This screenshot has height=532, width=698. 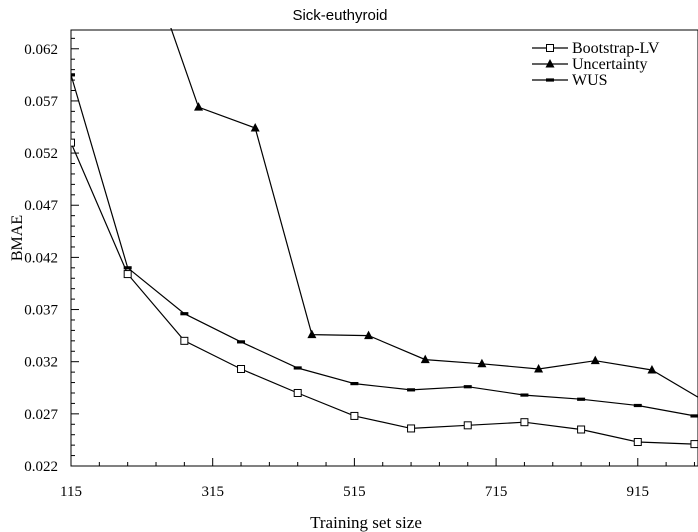 What do you see at coordinates (610, 64) in the screenshot?
I see `legend-label: Uncertainty` at bounding box center [610, 64].